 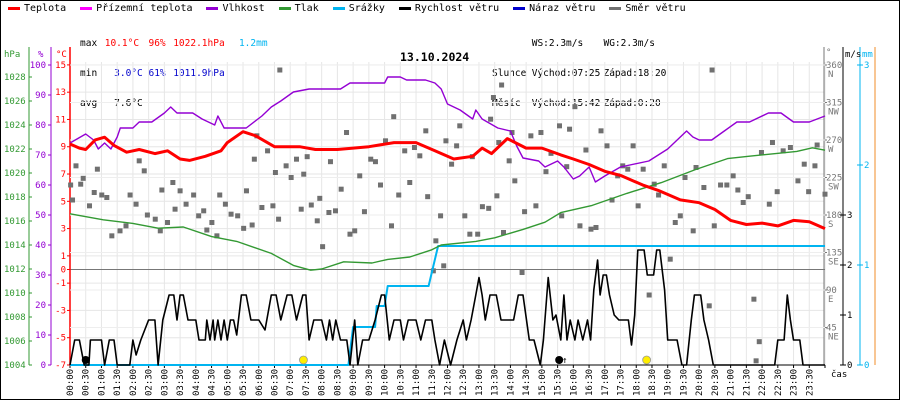 What do you see at coordinates (71, 382) in the screenshot?
I see `x-tick-label: 00:00` at bounding box center [71, 382].